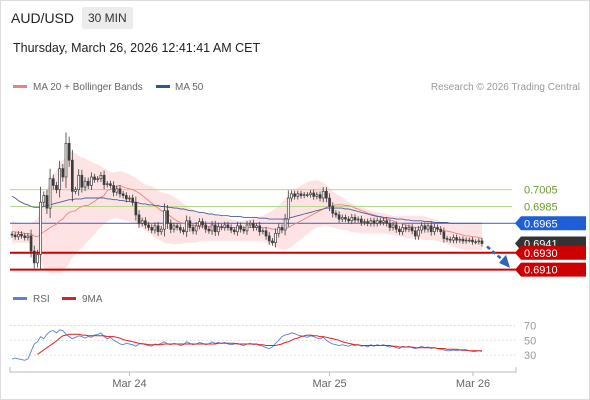 The width and height of the screenshot is (590, 400). What do you see at coordinates (129, 384) in the screenshot?
I see `x-tick-label: Mar 24` at bounding box center [129, 384].